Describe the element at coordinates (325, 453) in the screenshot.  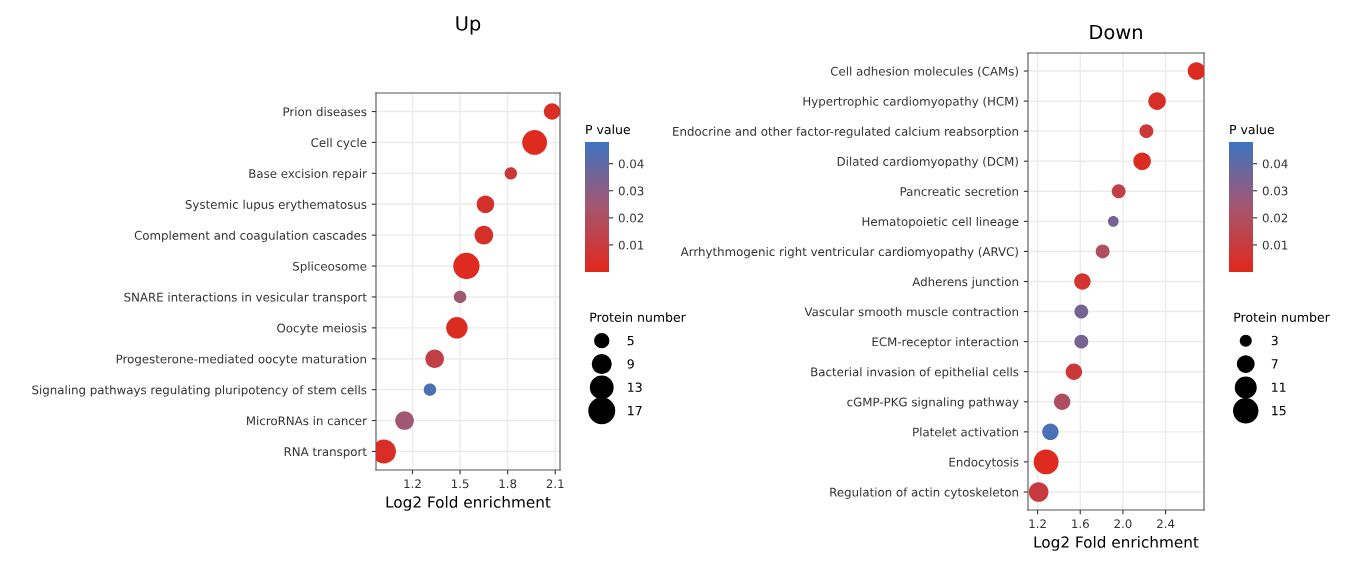
I see `y-tick-label: RNA transport` at that location.